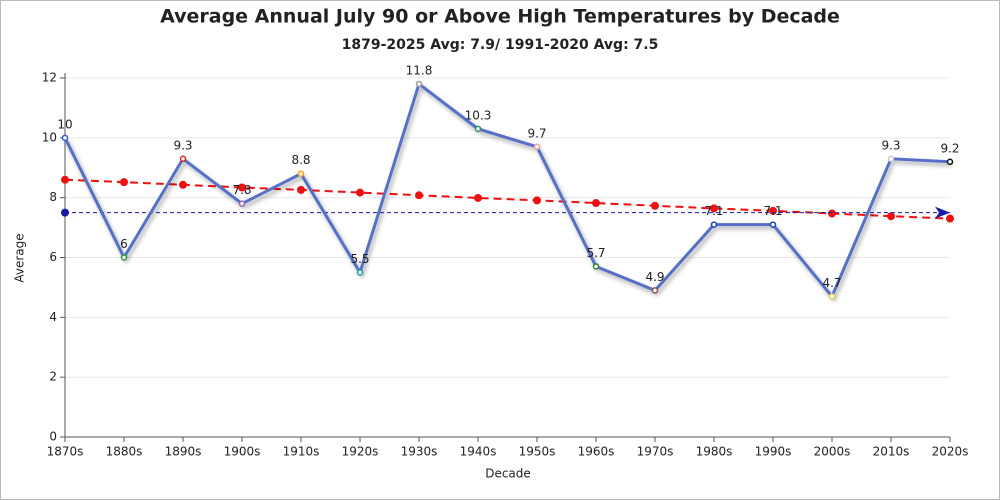 This screenshot has width=1000, height=500. I want to click on x-axis-label: Decade, so click(508, 474).